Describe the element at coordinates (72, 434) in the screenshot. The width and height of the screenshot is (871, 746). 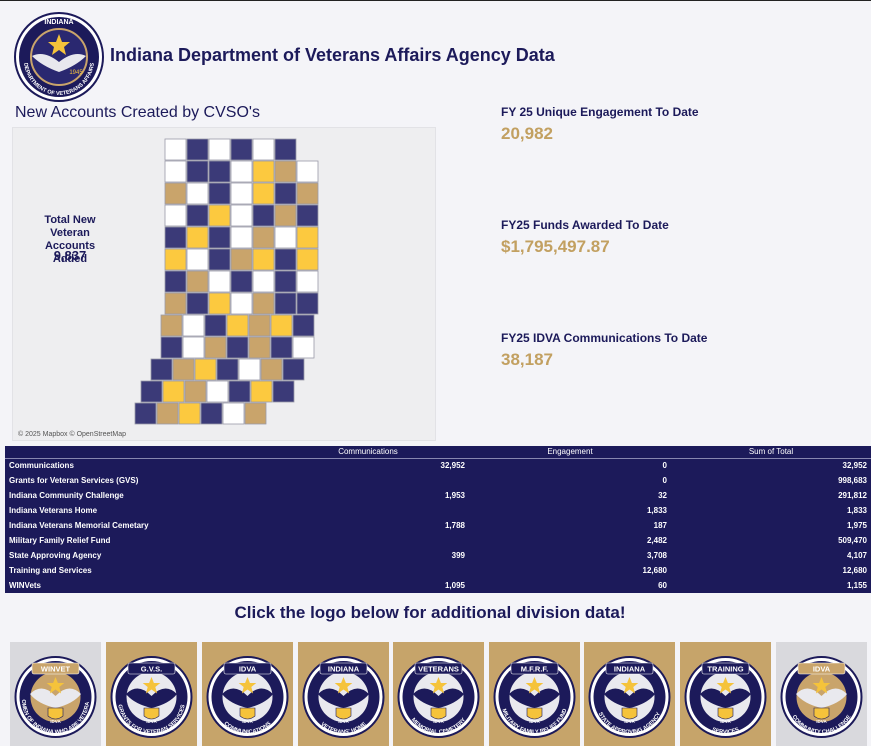
I see `map-attribution: © 2025 Mapbox © OpenStreetMap` at that location.